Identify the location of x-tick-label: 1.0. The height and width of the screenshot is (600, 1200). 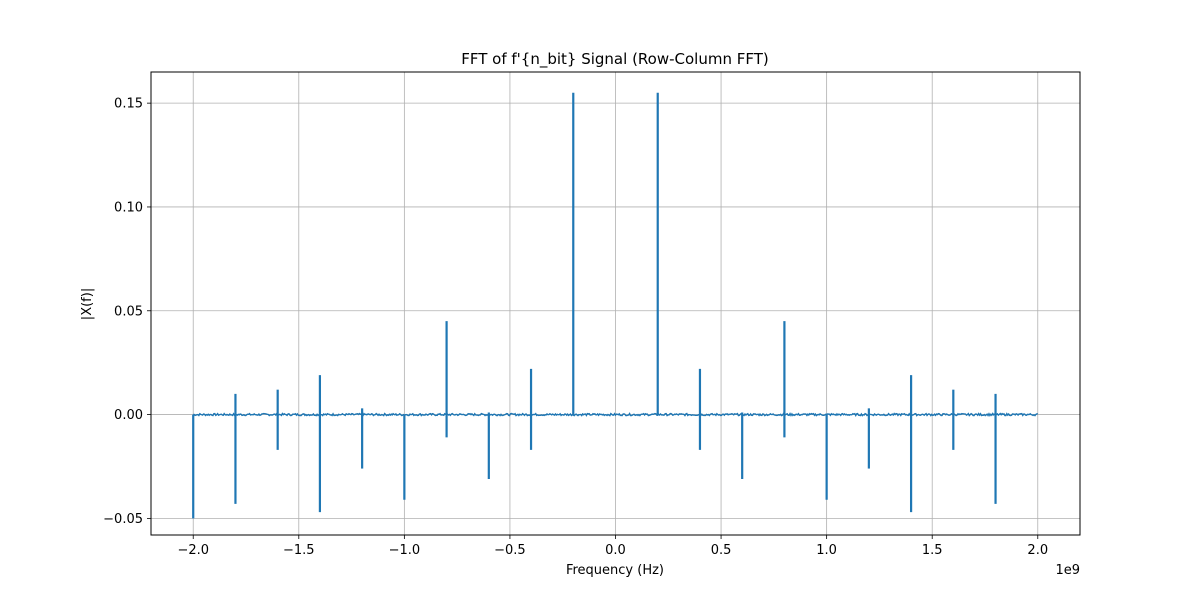
(826, 550).